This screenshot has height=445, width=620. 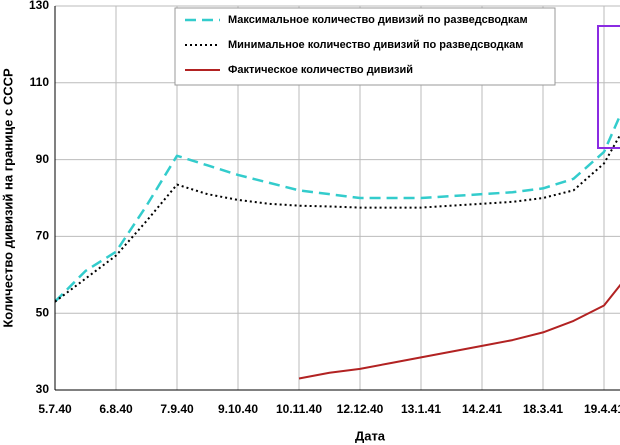 I want to click on y-tick-label: 30, so click(x=43, y=389).